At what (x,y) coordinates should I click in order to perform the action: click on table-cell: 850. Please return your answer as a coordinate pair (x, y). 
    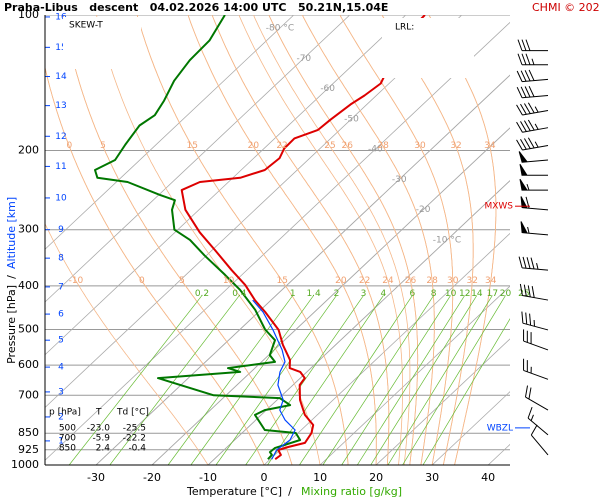
    Looking at the image, I should click on (67, 449).